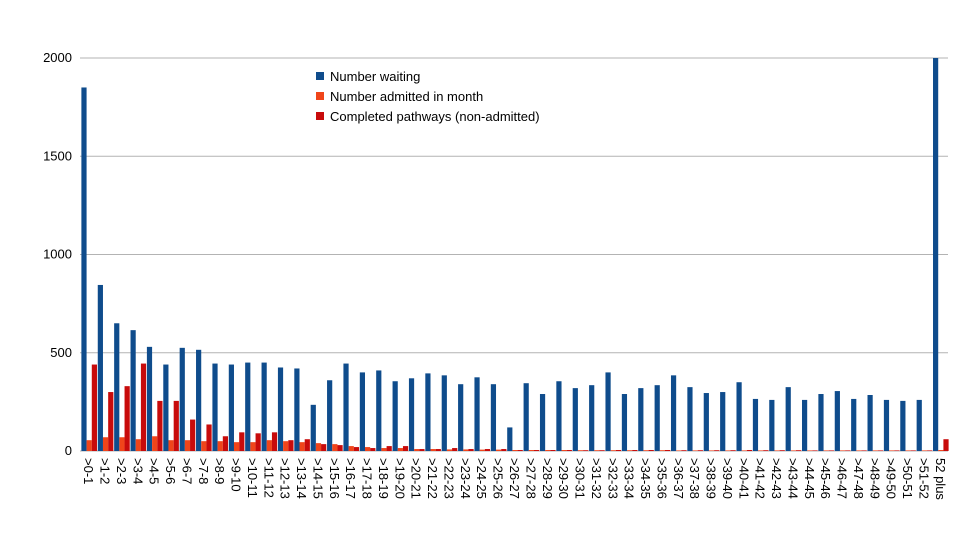  What do you see at coordinates (121, 471) in the screenshot?
I see `x-tick-label: >2-3` at bounding box center [121, 471].